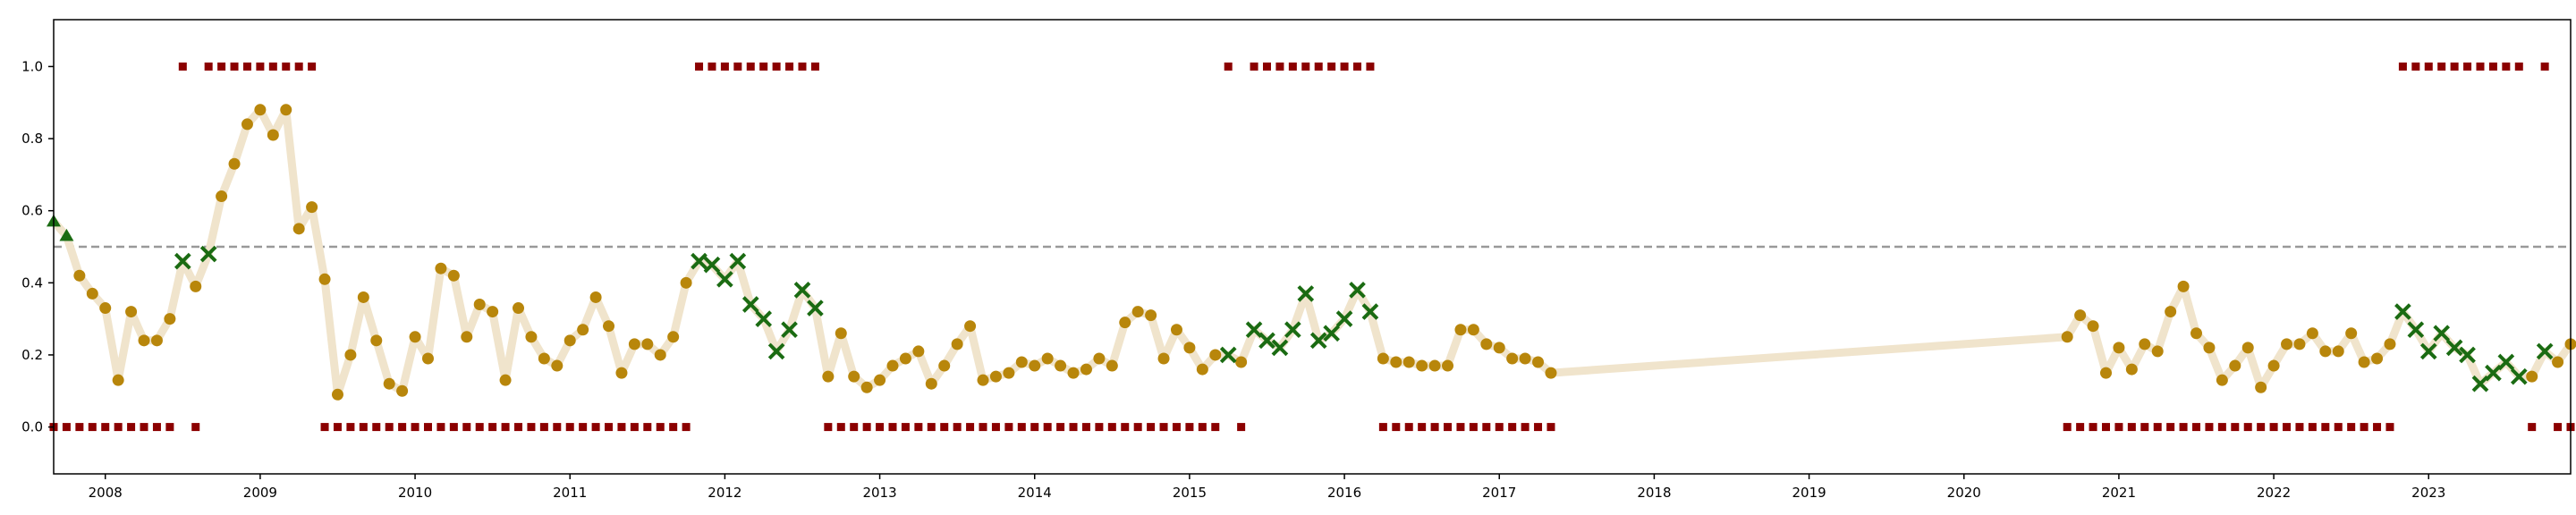 The height and width of the screenshot is (515, 2576). I want to click on x-tick-label: 2011, so click(570, 493).